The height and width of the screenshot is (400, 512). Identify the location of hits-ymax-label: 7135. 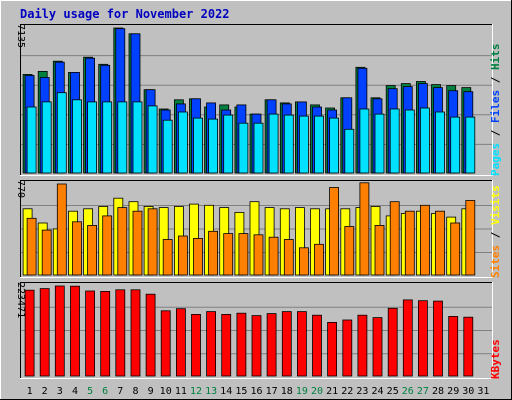
(20, 36).